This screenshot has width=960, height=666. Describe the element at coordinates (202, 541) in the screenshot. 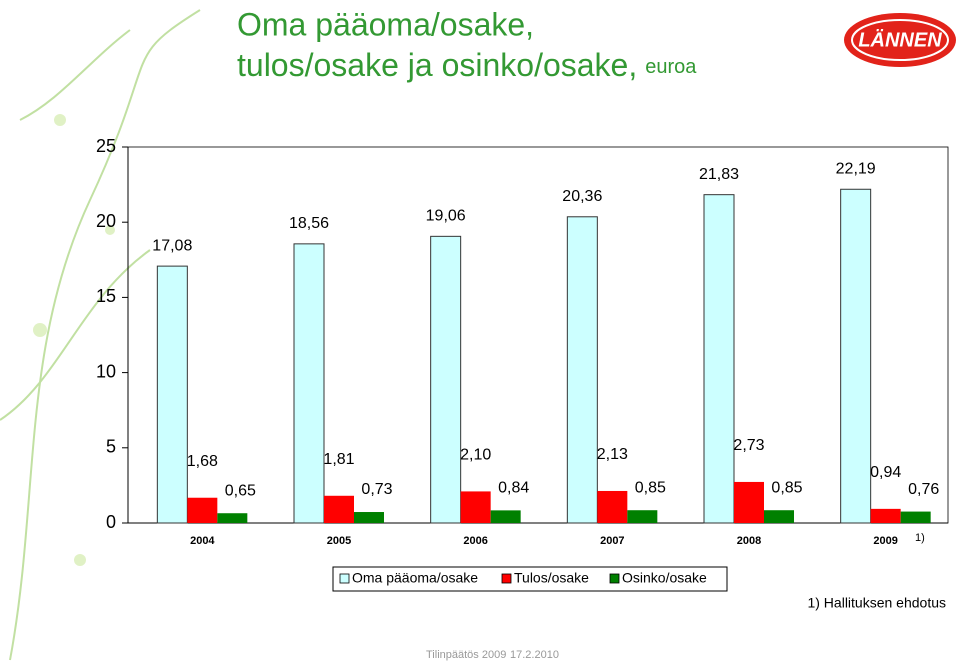

I see `x-tick-label: 2004` at that location.